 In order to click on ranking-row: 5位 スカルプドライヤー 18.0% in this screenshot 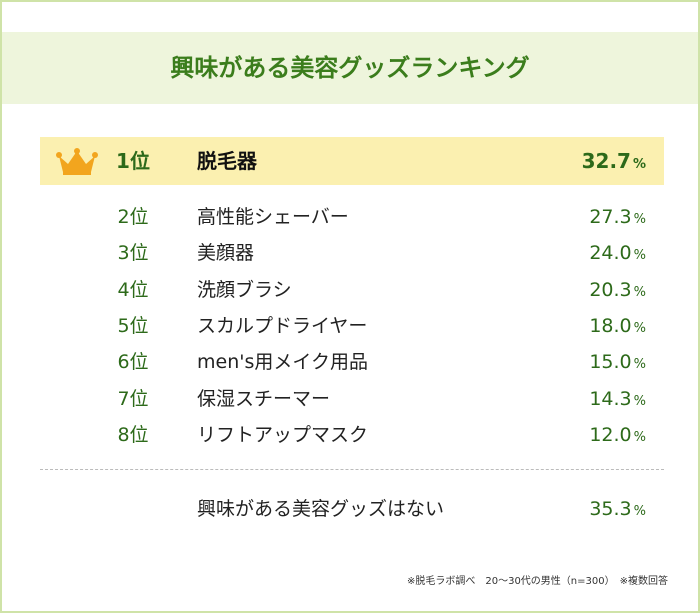, I will do `click(350, 326)`.